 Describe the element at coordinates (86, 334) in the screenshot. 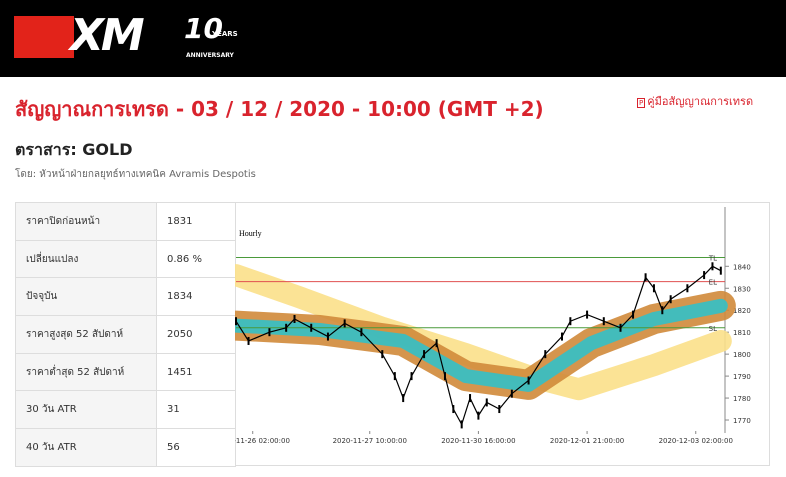

I see `row-label: ราคาสูงสุด 52 สัปดาห์` at that location.